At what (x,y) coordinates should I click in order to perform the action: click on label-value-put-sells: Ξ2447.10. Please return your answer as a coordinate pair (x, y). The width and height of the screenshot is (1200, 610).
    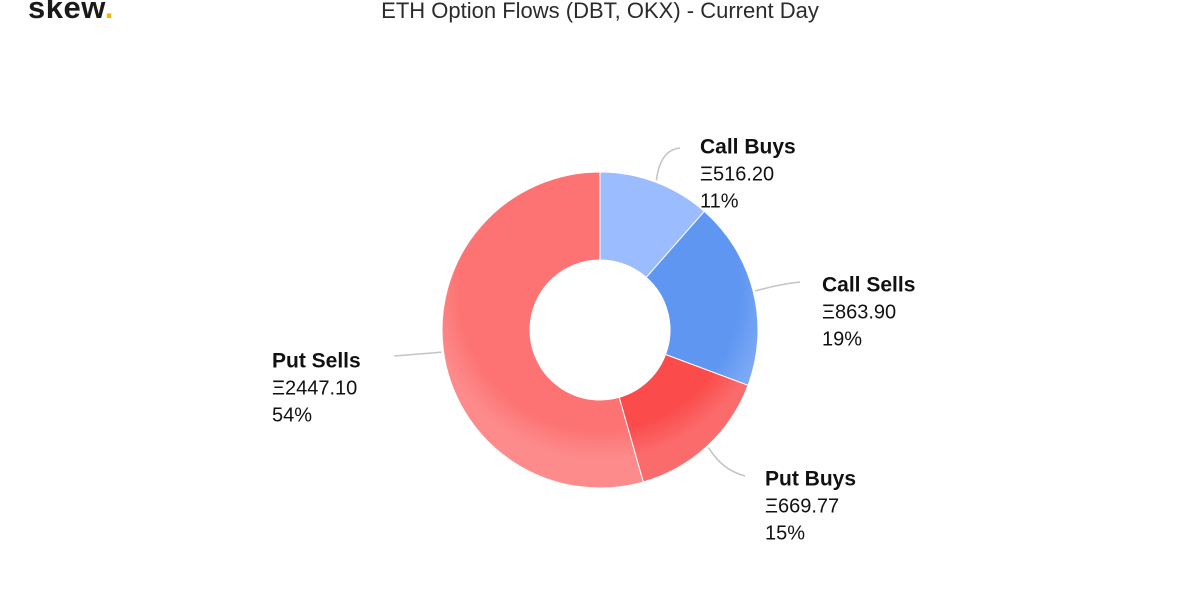
    Looking at the image, I should click on (314, 388).